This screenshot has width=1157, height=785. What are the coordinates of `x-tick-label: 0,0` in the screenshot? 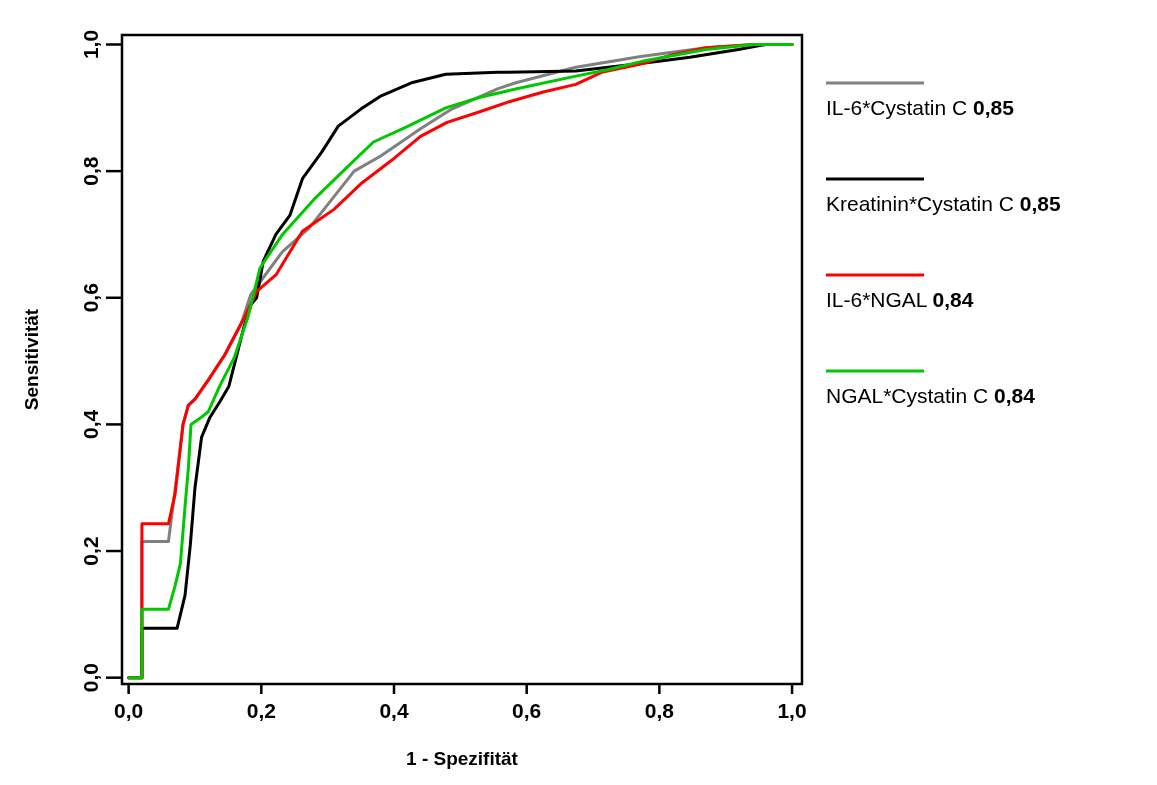 It's located at (129, 710).